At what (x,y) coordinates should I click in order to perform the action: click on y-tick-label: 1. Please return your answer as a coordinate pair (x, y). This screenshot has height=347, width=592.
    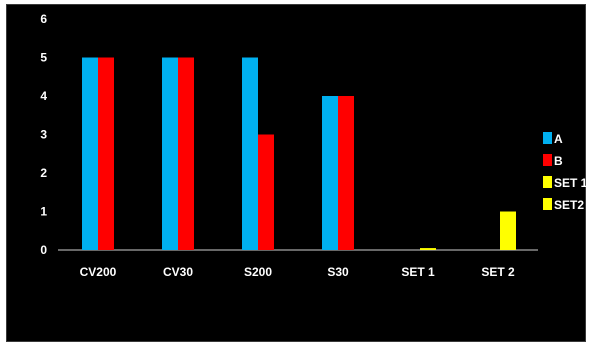
    Looking at the image, I should click on (43, 212).